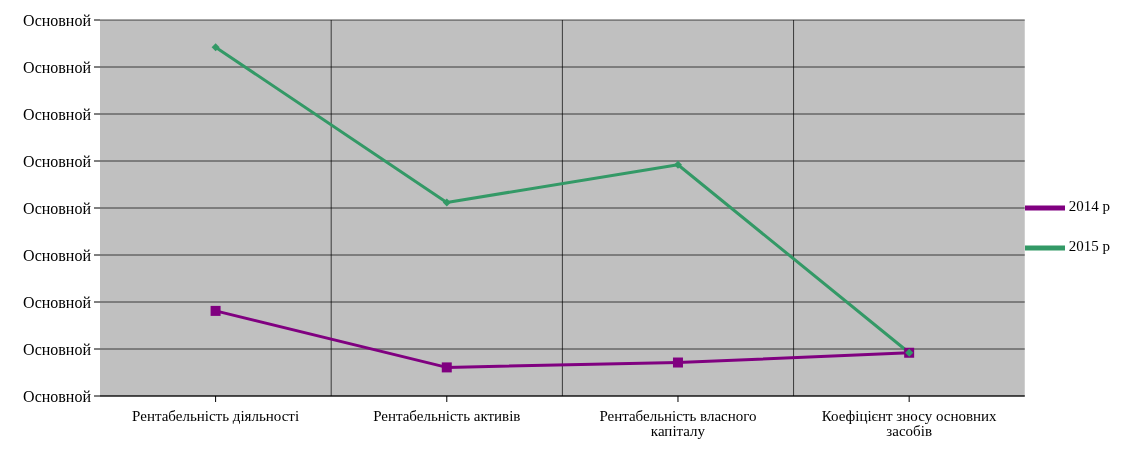 The height and width of the screenshot is (454, 1136). What do you see at coordinates (447, 415) in the screenshot?
I see `x-tick-label: Рентабельність активів` at bounding box center [447, 415].